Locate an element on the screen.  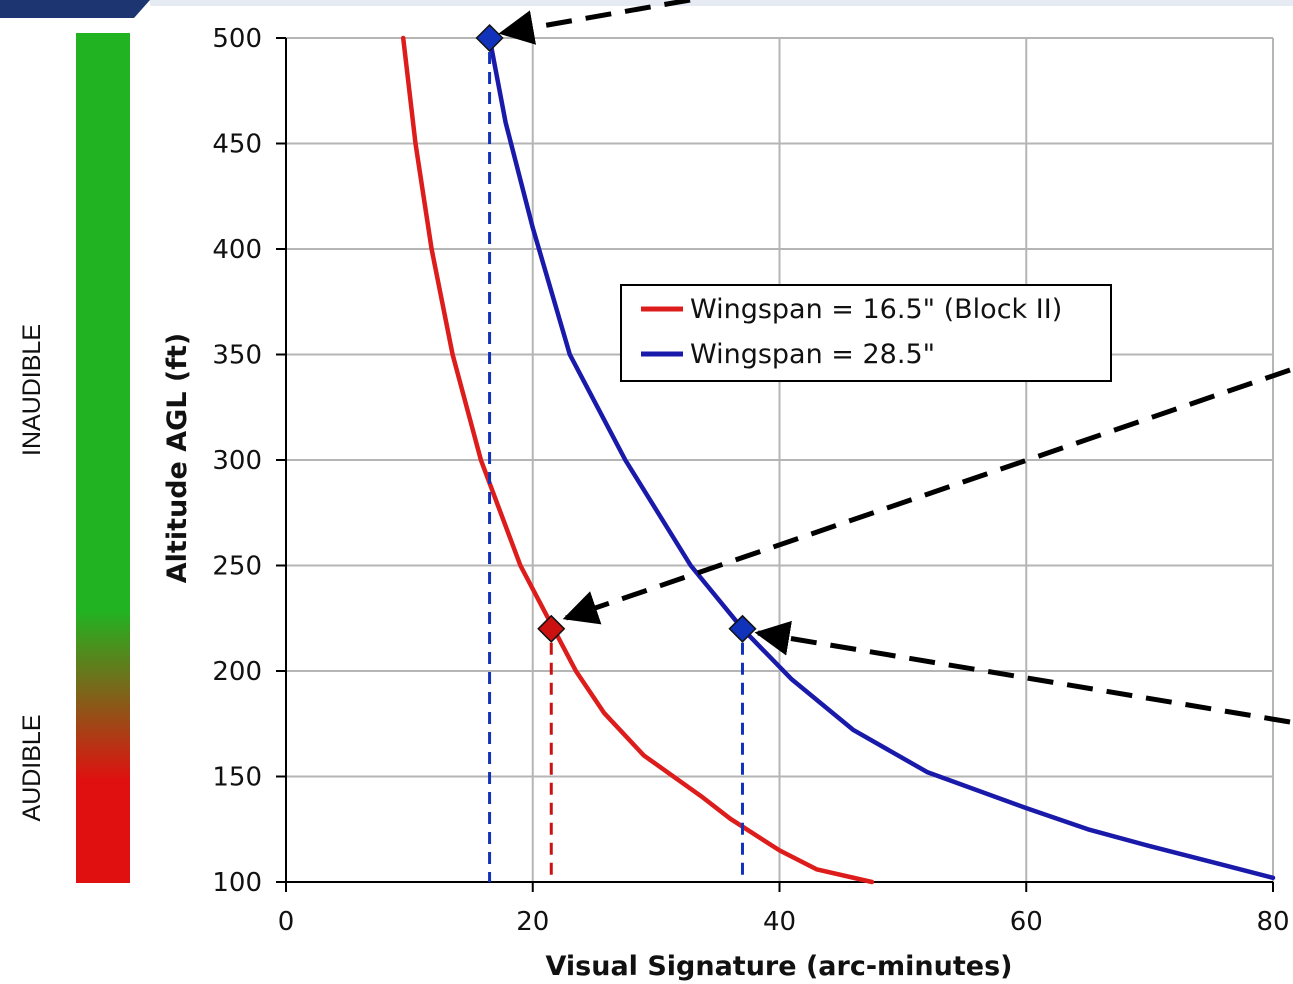
callout-arrow-red is located at coordinates (926, 496).